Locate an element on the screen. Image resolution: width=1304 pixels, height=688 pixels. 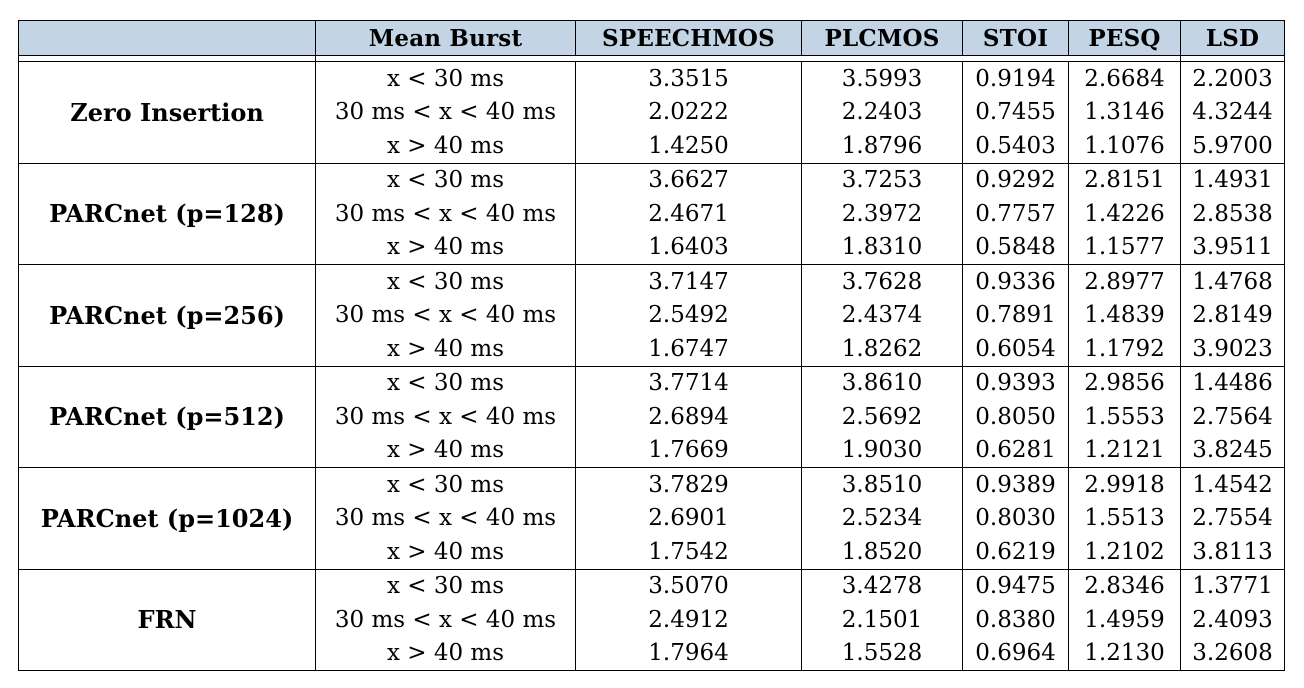
header-plcmos: PLCMOS is located at coordinates (882, 38).